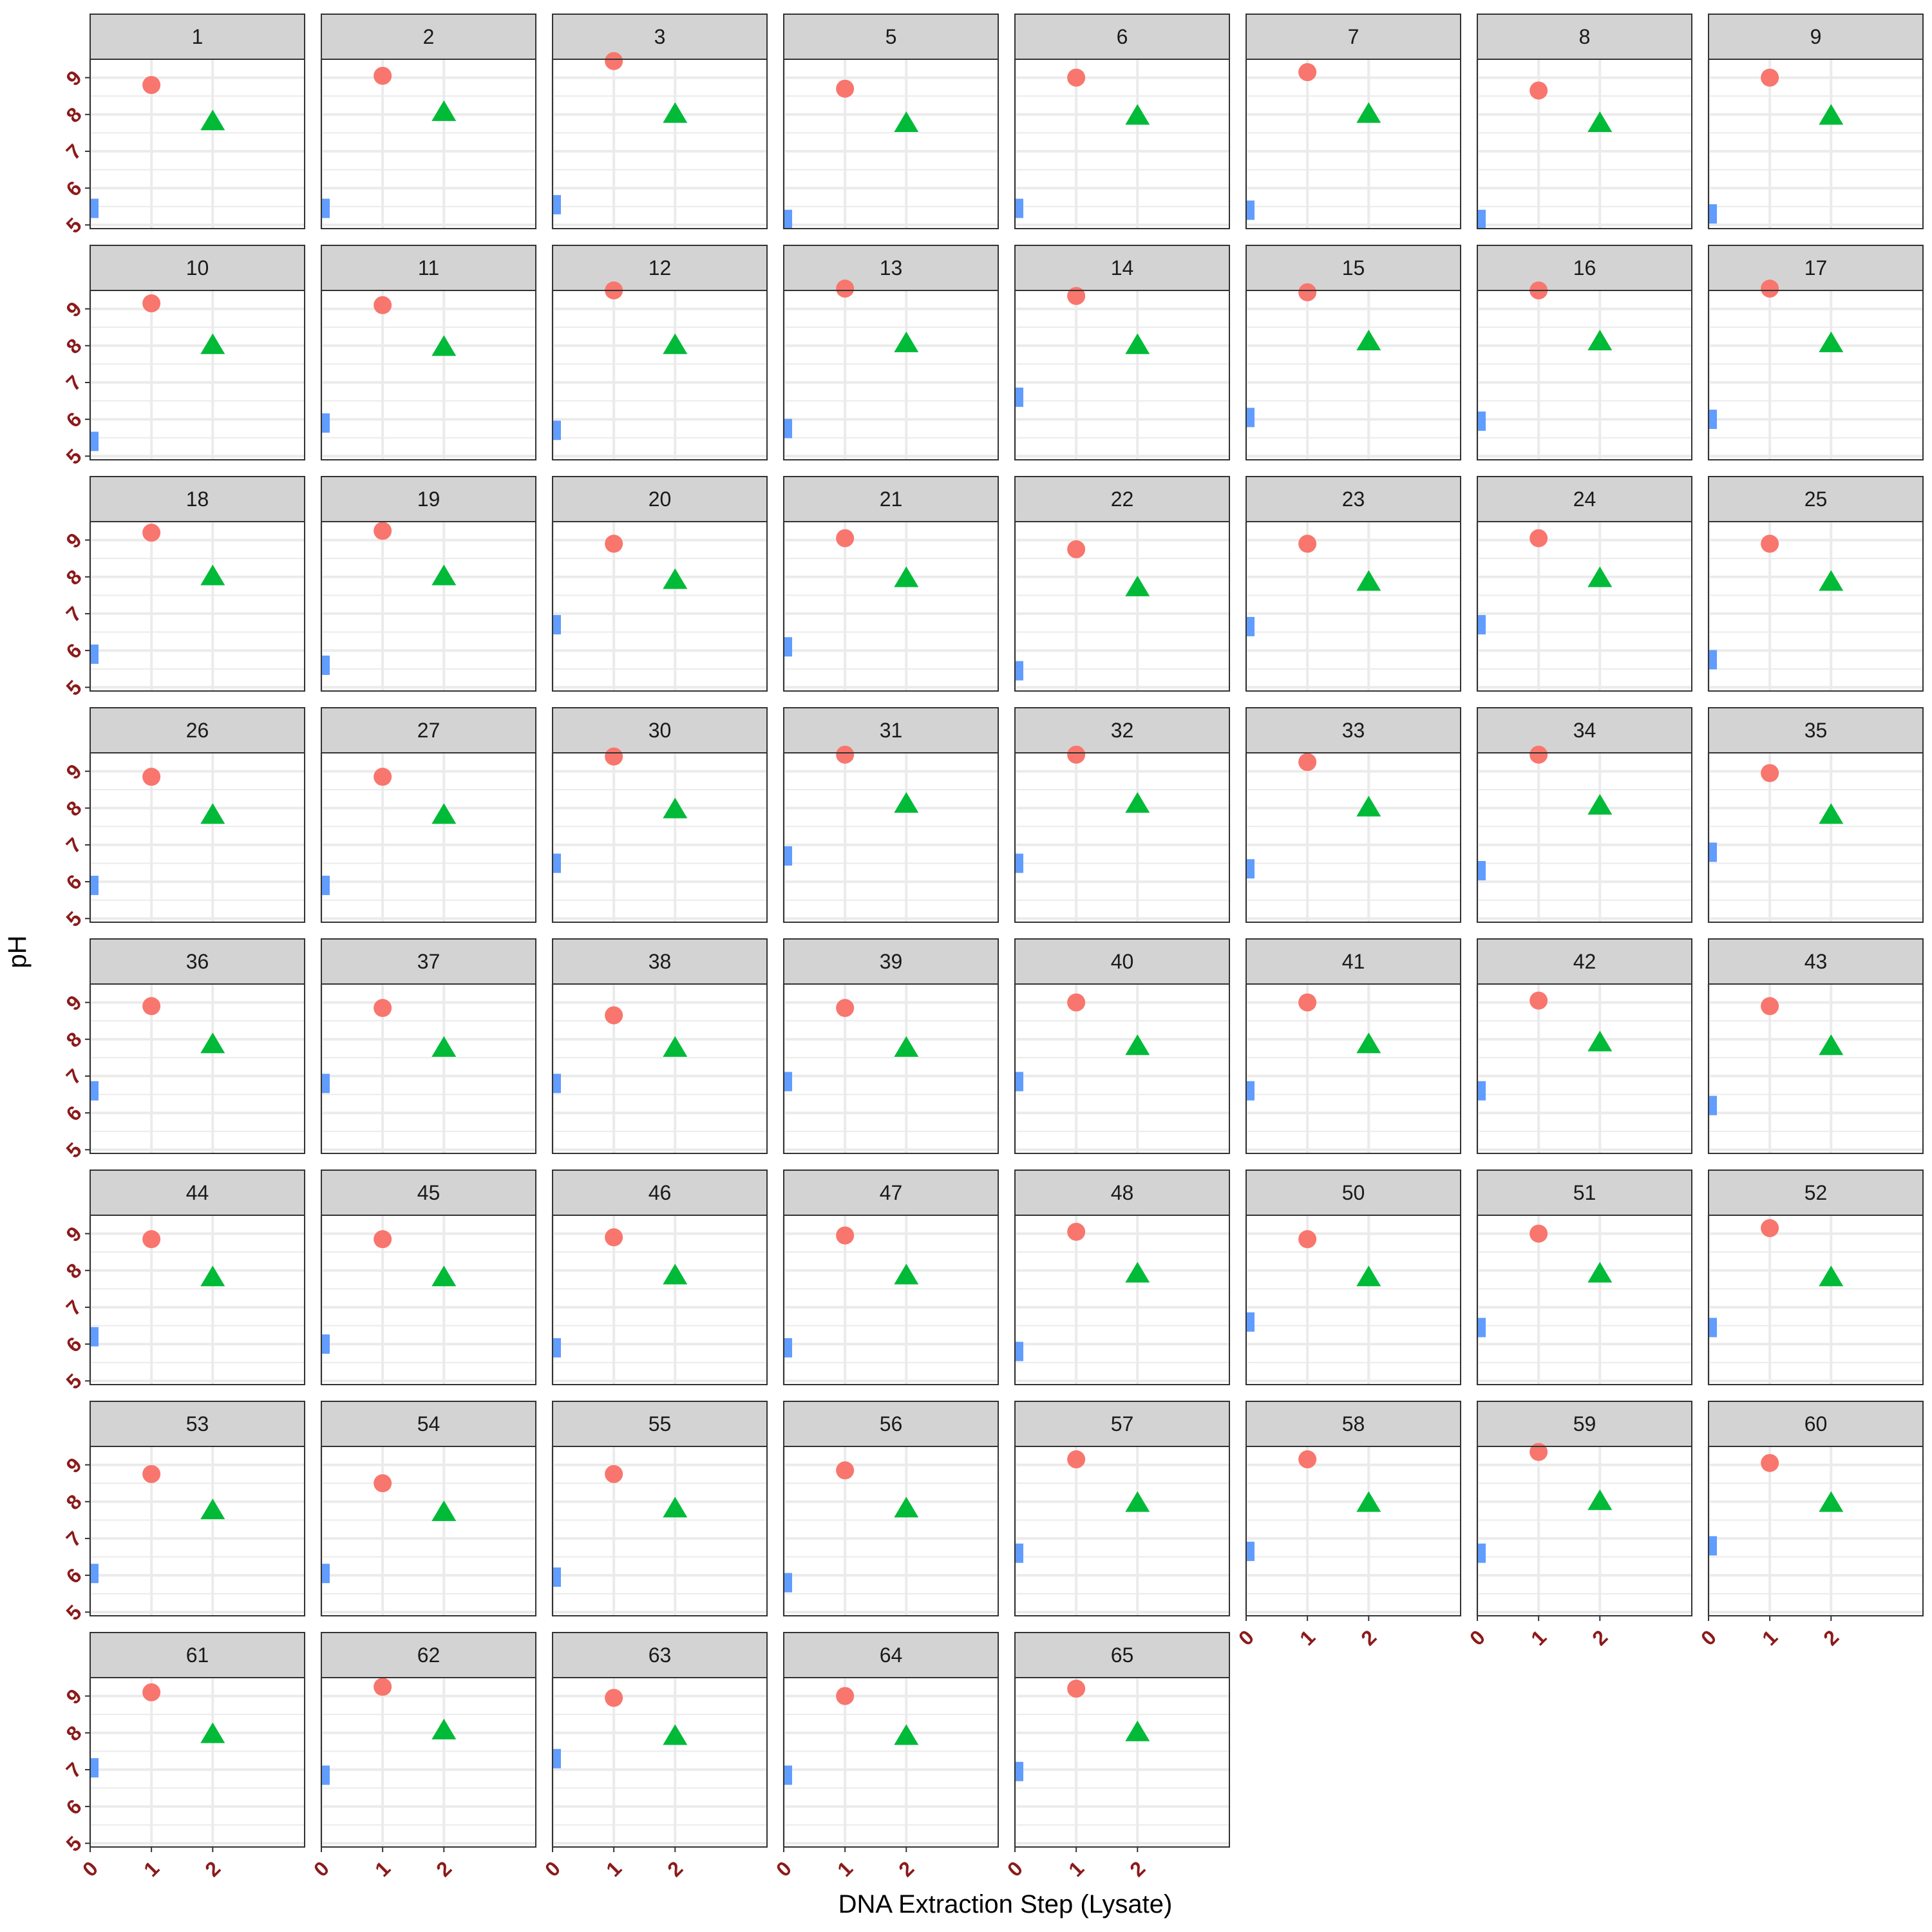 The image size is (1932, 1932). I want to click on facet-label: 48, so click(1123, 1192).